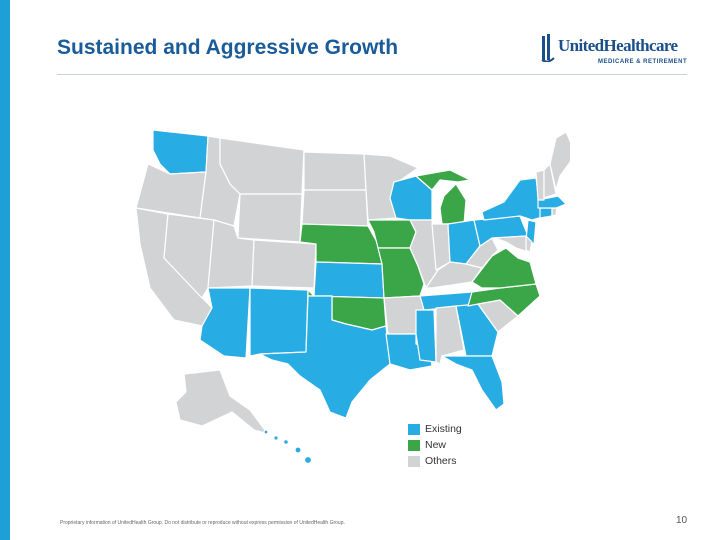 This screenshot has height=540, width=720. What do you see at coordinates (279, 322) in the screenshot?
I see `state-NM` at bounding box center [279, 322].